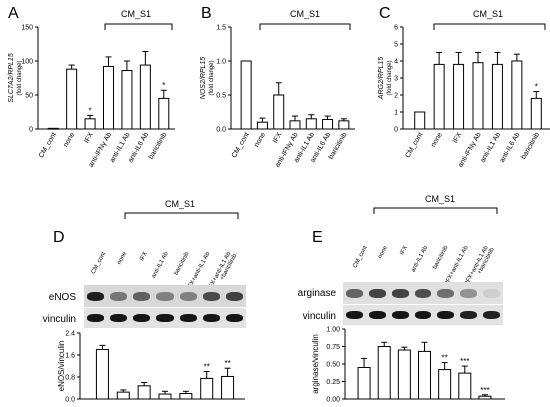 This screenshot has width=550, height=407. What do you see at coordinates (333, 365) in the screenshot?
I see `y-tick-label: 0.50` at bounding box center [333, 365].